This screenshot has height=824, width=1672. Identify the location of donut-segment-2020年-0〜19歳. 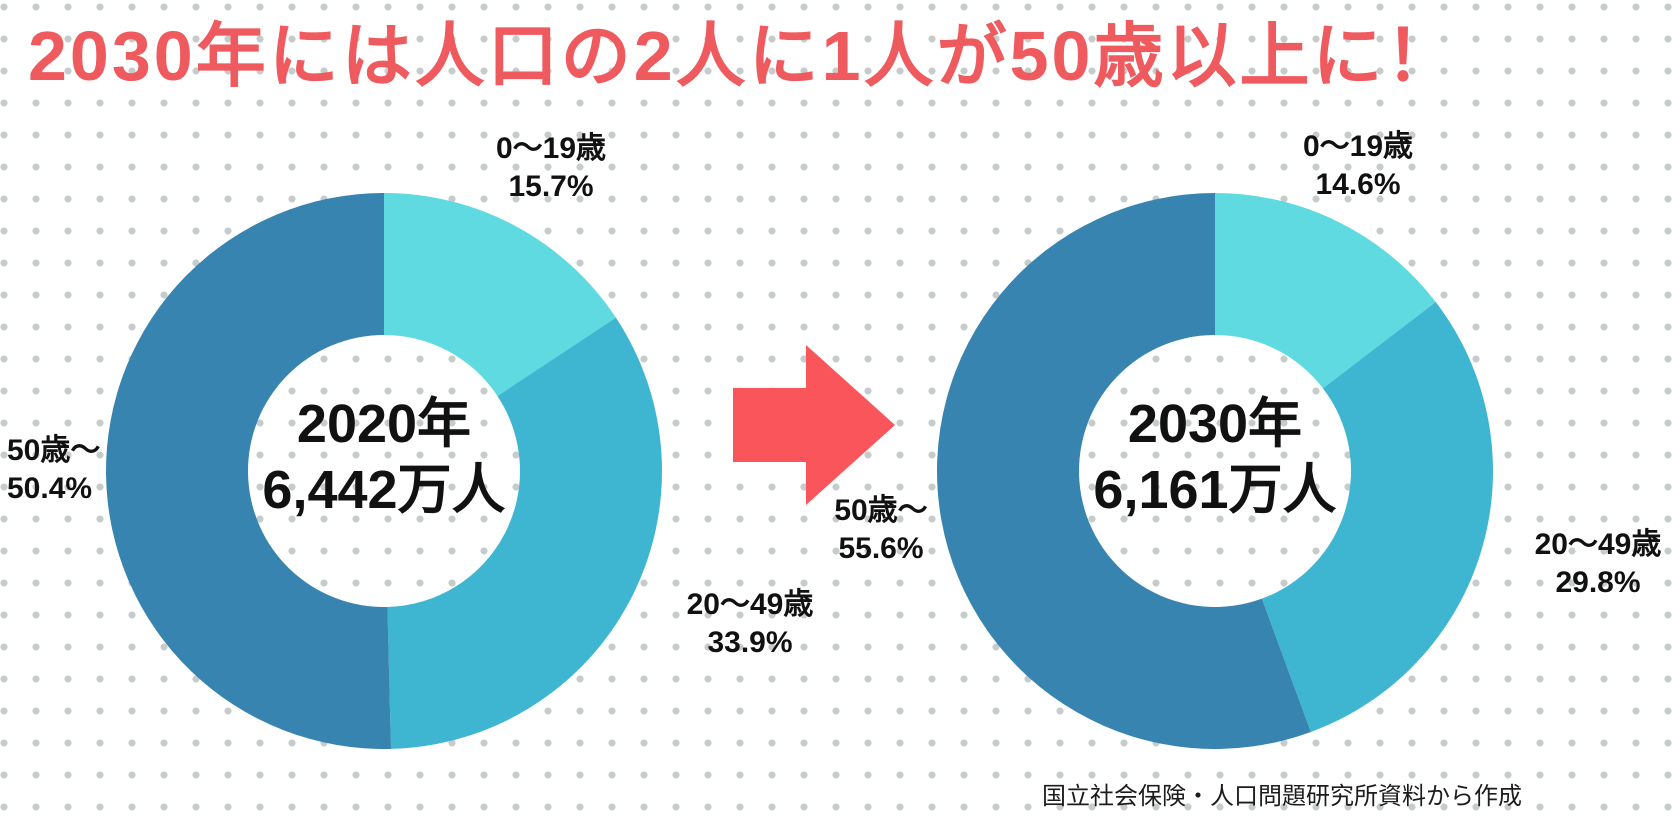
(500, 294).